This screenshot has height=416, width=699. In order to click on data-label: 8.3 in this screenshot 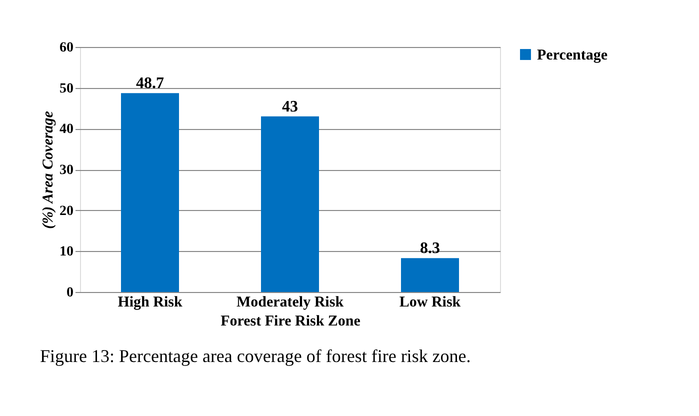, I will do `click(430, 249)`.